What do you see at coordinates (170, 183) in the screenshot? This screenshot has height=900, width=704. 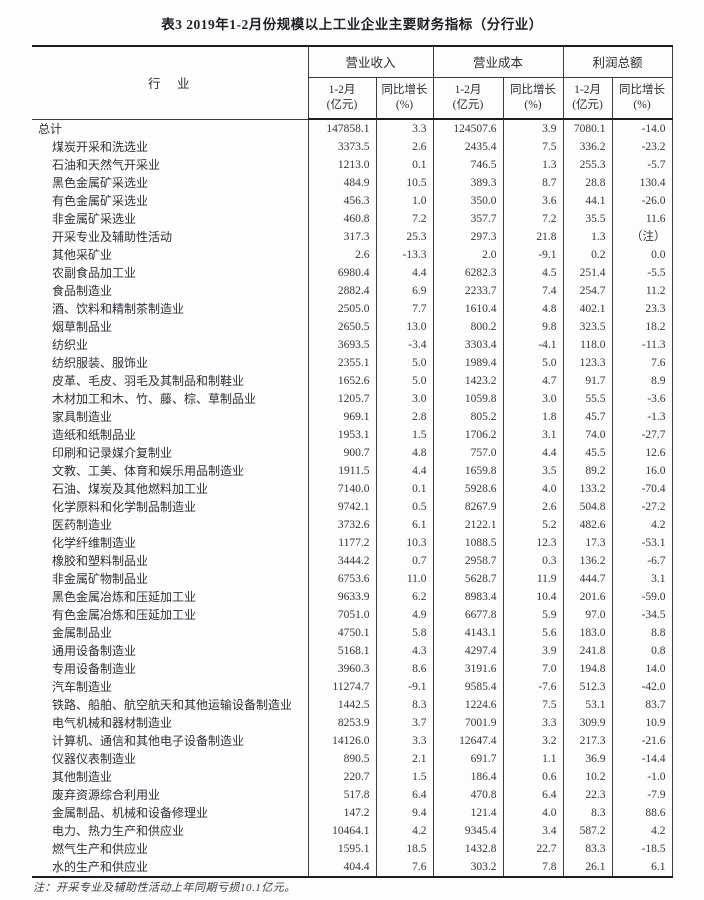 I see `industry-name-cell: 黑色金属矿采选业` at bounding box center [170, 183].